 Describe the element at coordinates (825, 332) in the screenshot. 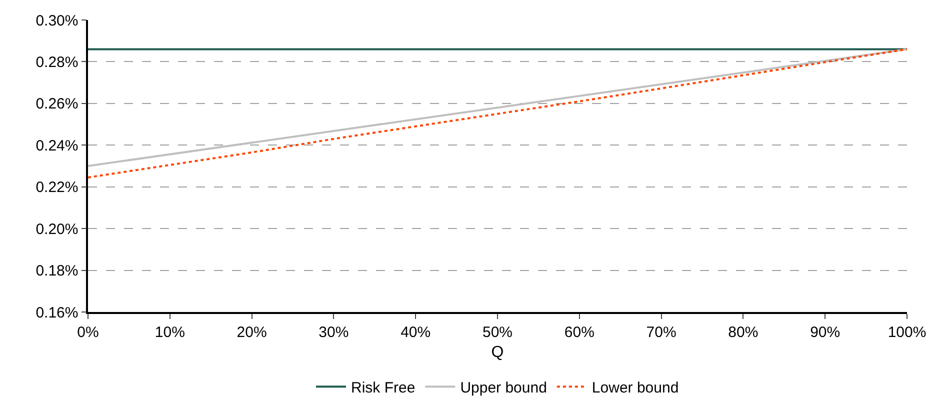

I see `x-tick-label: 90%` at that location.